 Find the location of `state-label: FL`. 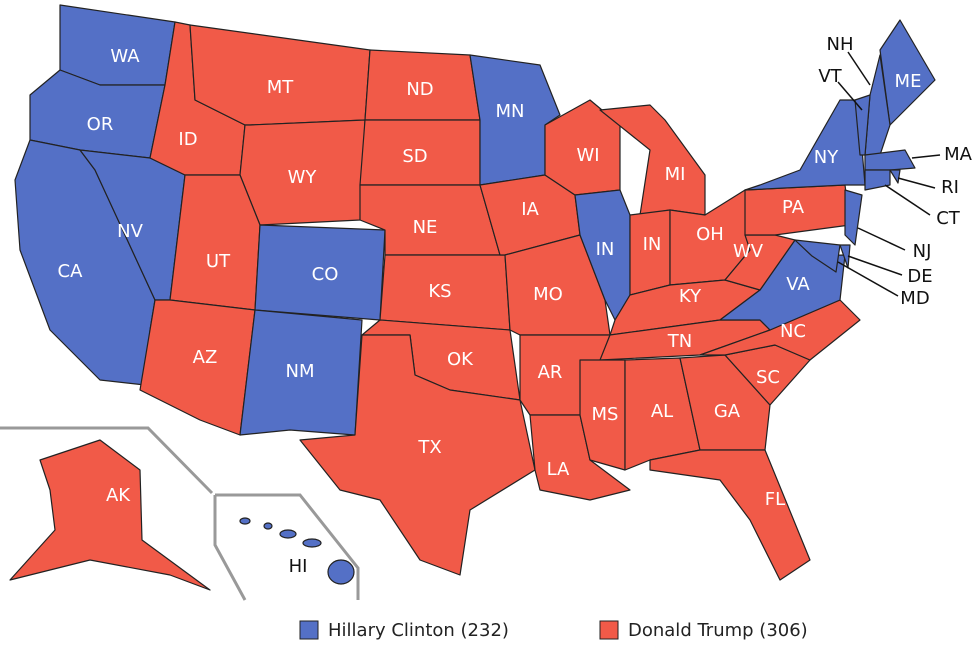

state-label: FL is located at coordinates (775, 499).